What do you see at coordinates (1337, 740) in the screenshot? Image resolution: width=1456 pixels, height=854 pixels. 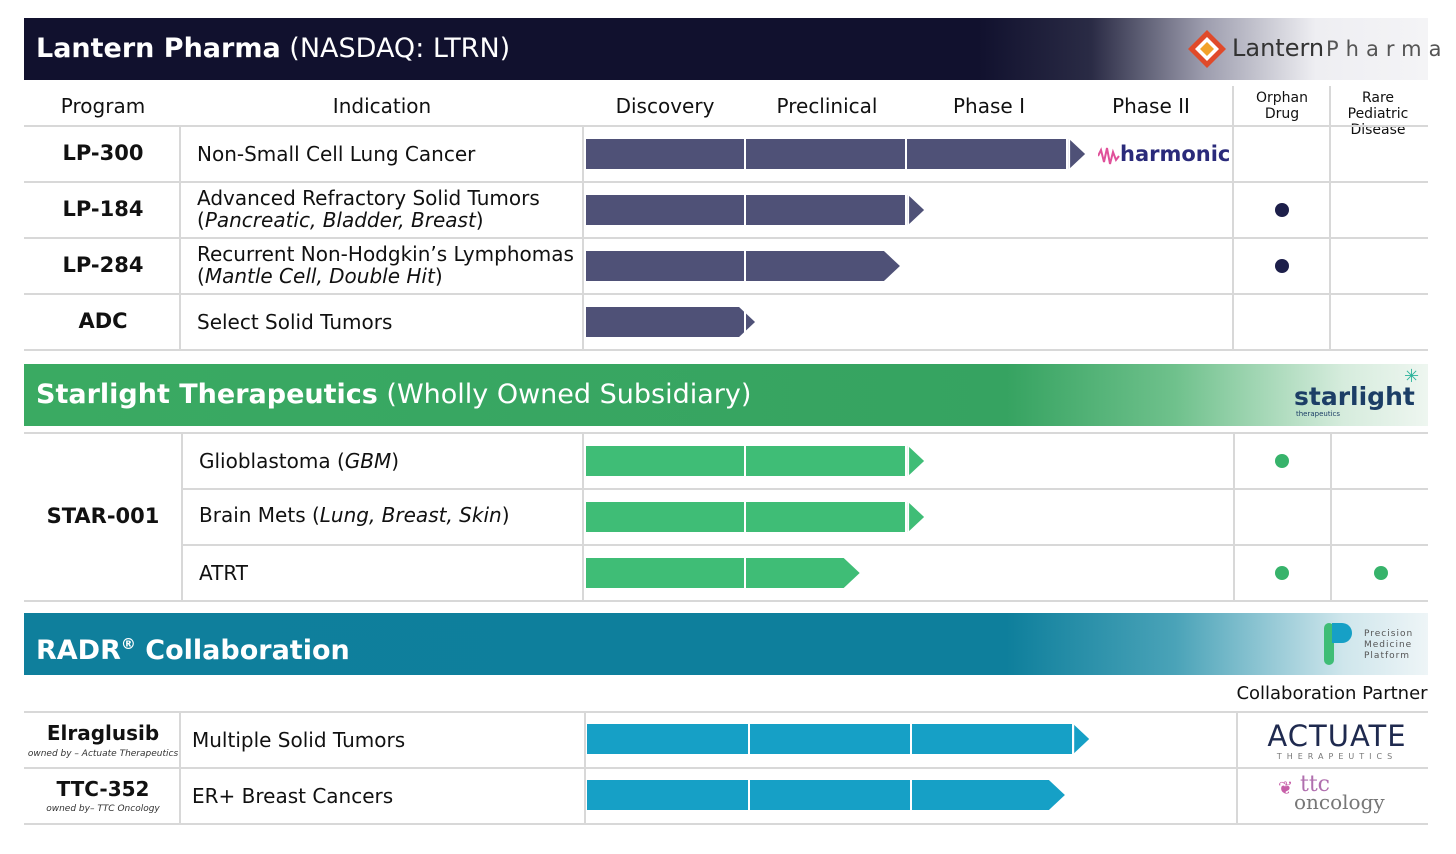 I see `actuate-logo: ACTUATE THERAPEUTICS` at bounding box center [1337, 740].